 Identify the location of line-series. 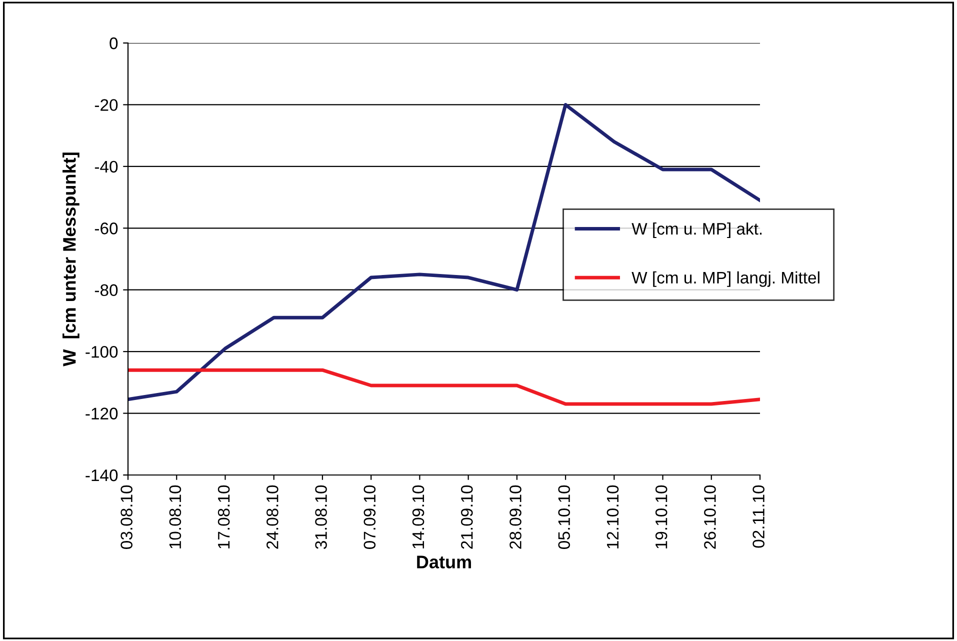
(444, 387).